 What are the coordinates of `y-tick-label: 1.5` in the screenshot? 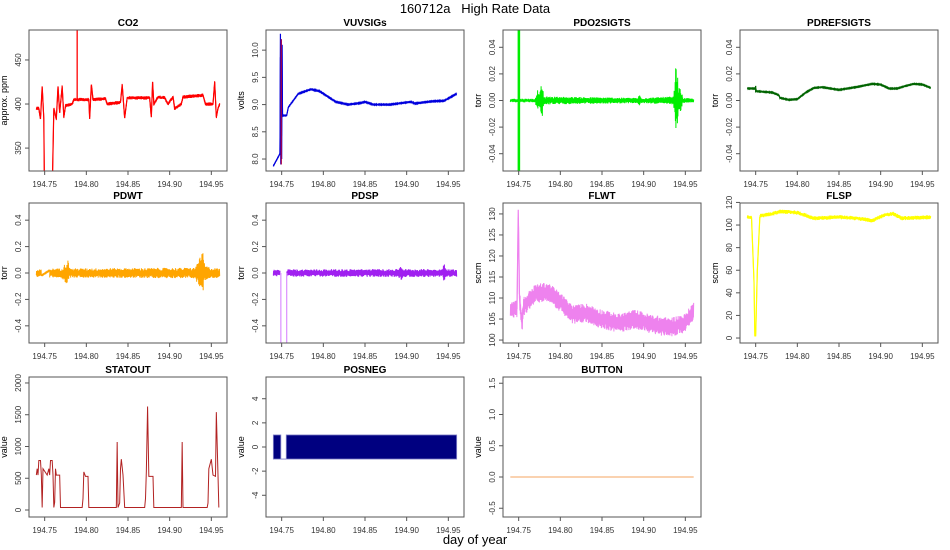 It's located at (492, 383).